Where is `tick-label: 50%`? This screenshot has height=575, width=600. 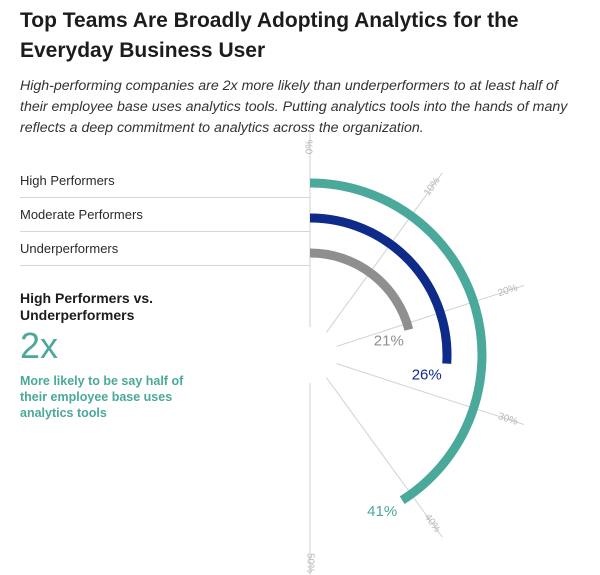
tick-label: 50% is located at coordinates (309, 563).